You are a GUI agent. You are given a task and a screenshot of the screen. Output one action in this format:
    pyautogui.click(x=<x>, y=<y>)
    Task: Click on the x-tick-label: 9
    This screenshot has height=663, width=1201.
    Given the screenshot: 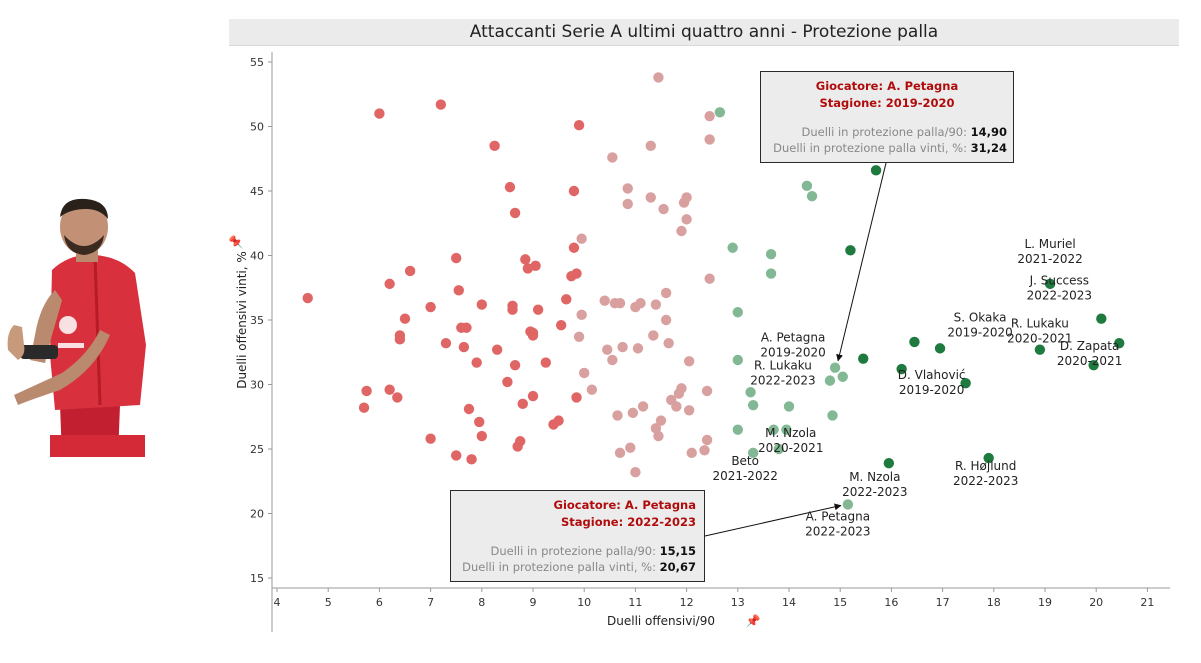 What is the action you would take?
    pyautogui.click(x=533, y=602)
    